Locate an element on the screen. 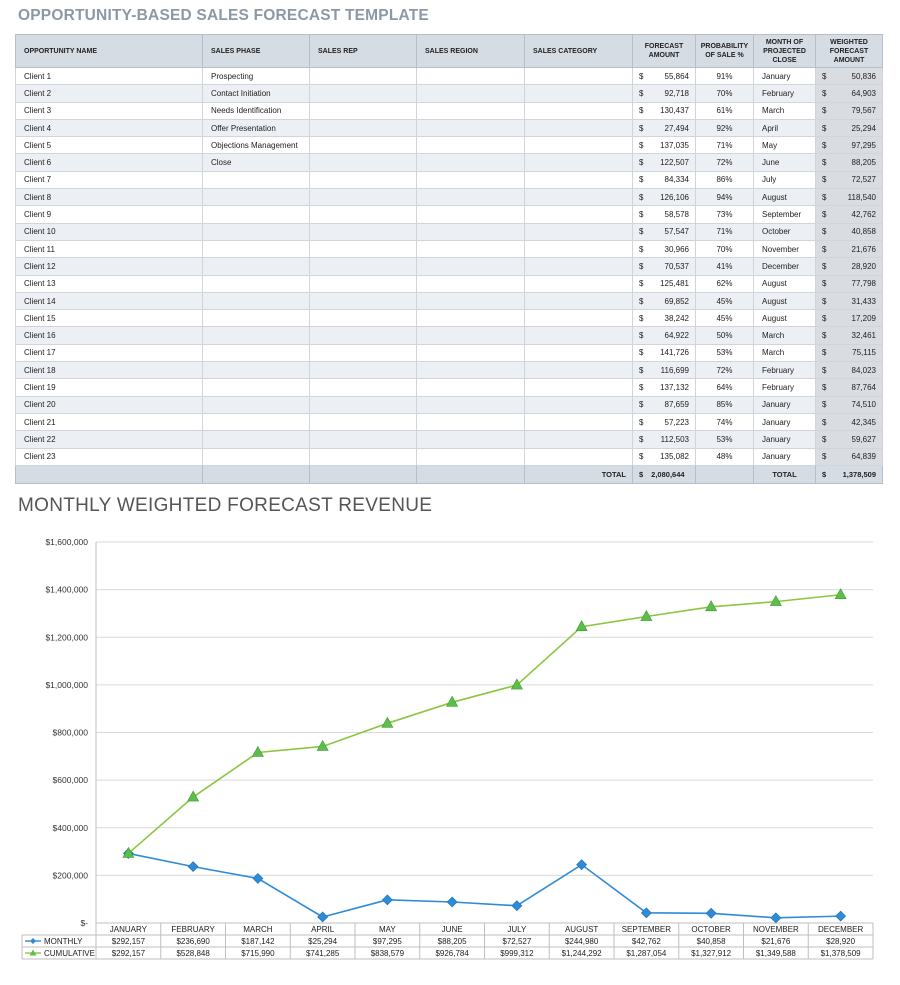 This screenshot has width=900, height=985. cell-opportunity-name: Client 9 is located at coordinates (109, 214).